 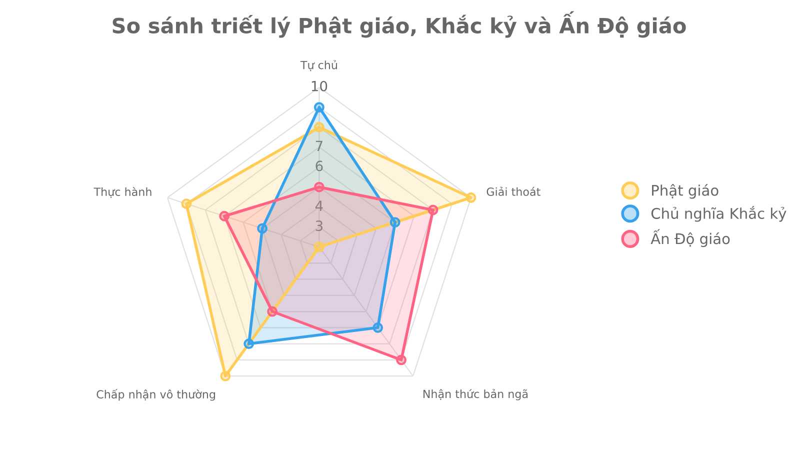 I want to click on y-tick-label: 7, so click(x=319, y=146).